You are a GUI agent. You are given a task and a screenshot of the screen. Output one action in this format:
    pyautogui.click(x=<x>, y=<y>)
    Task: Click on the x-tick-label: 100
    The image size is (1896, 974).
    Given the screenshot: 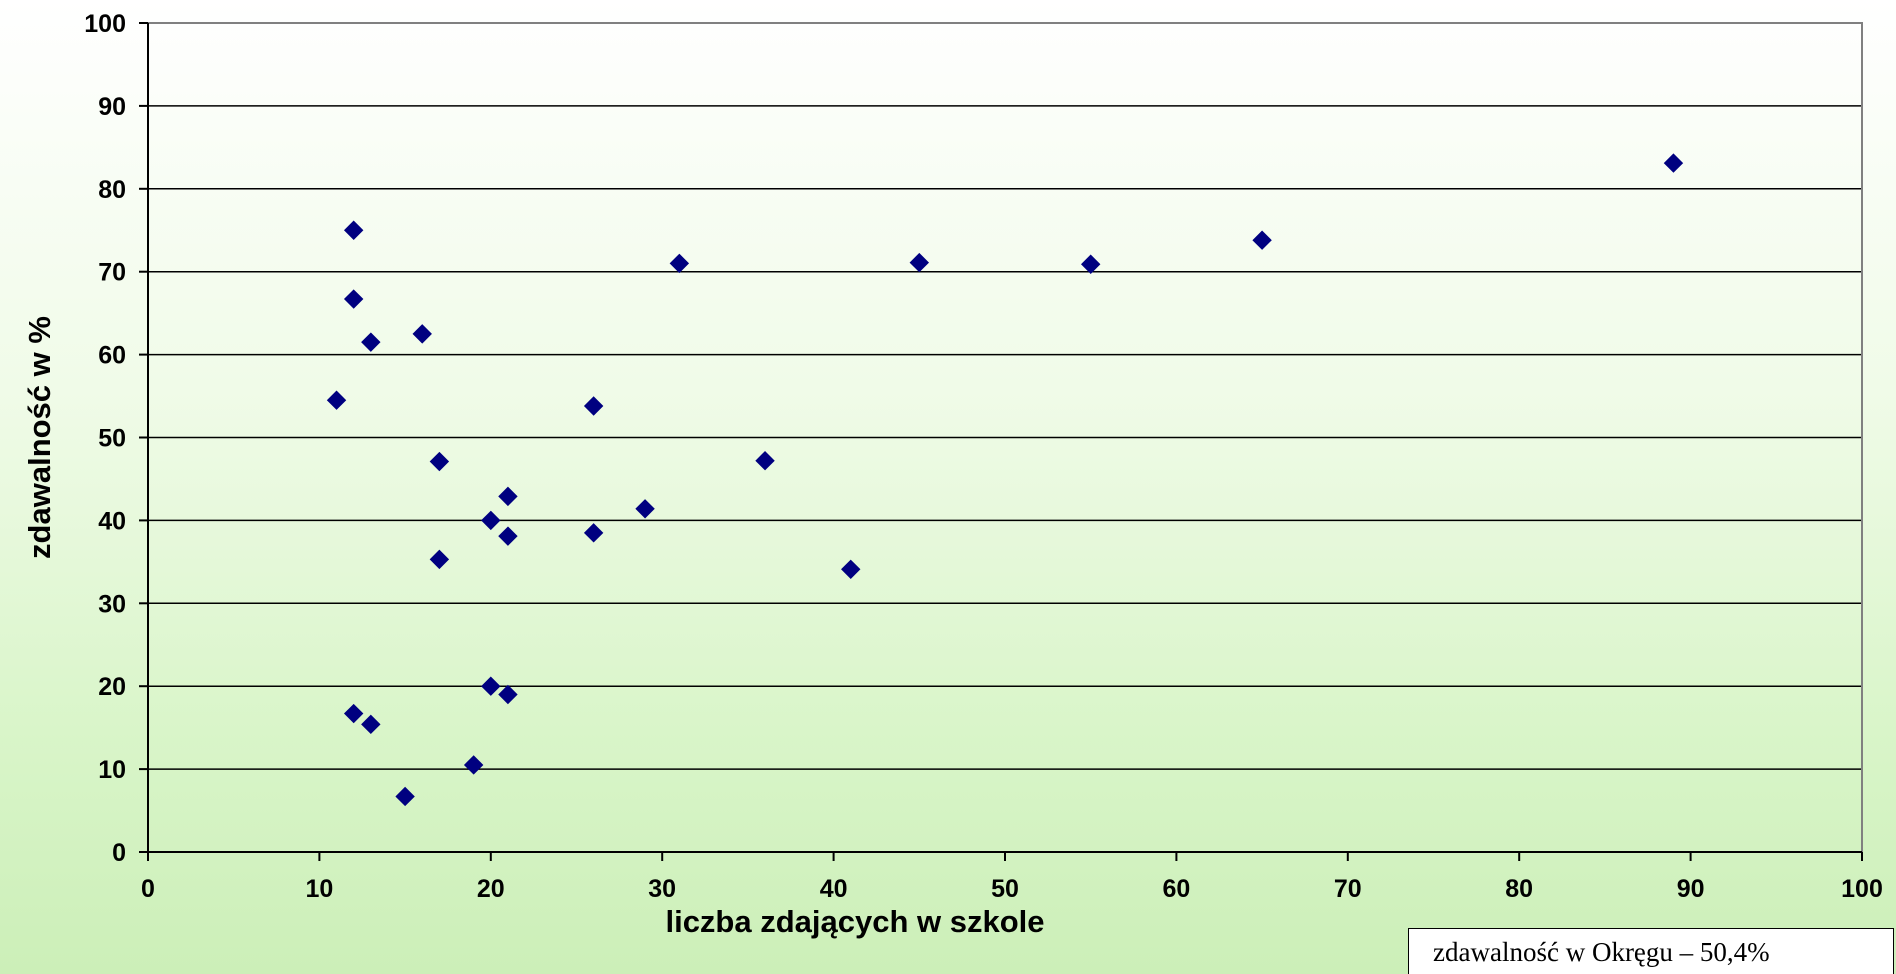 What is the action you would take?
    pyautogui.click(x=1862, y=889)
    